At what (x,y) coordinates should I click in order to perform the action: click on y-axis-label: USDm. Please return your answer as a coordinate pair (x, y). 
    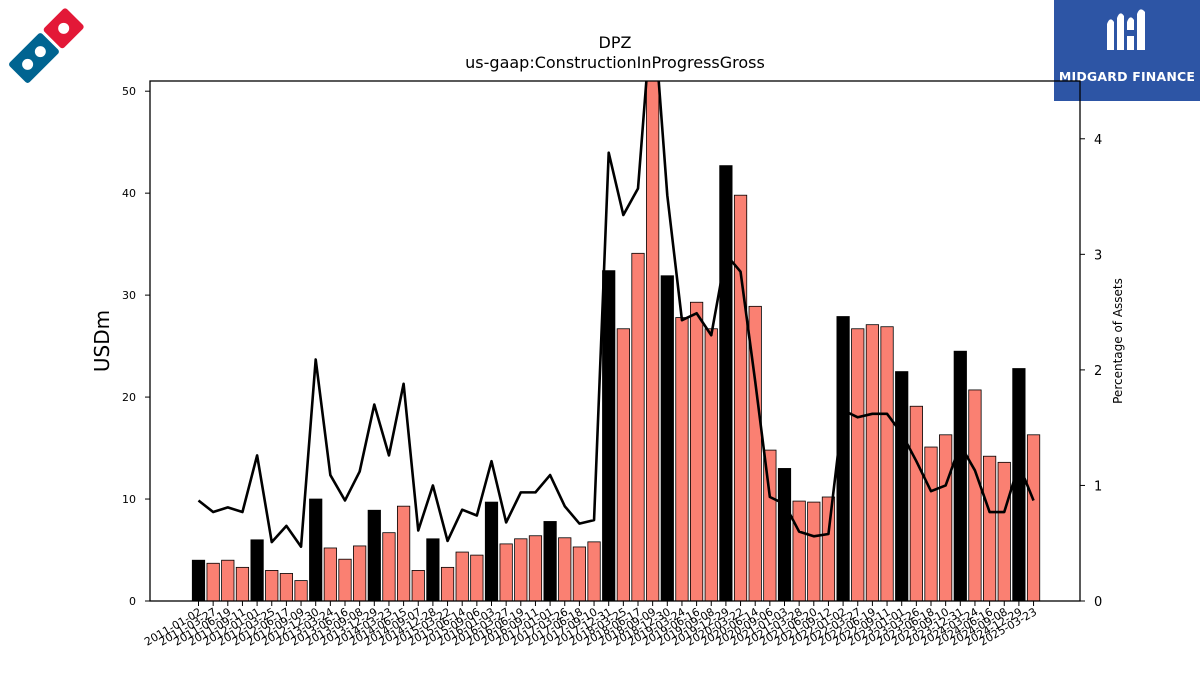
    Looking at the image, I should click on (102, 341).